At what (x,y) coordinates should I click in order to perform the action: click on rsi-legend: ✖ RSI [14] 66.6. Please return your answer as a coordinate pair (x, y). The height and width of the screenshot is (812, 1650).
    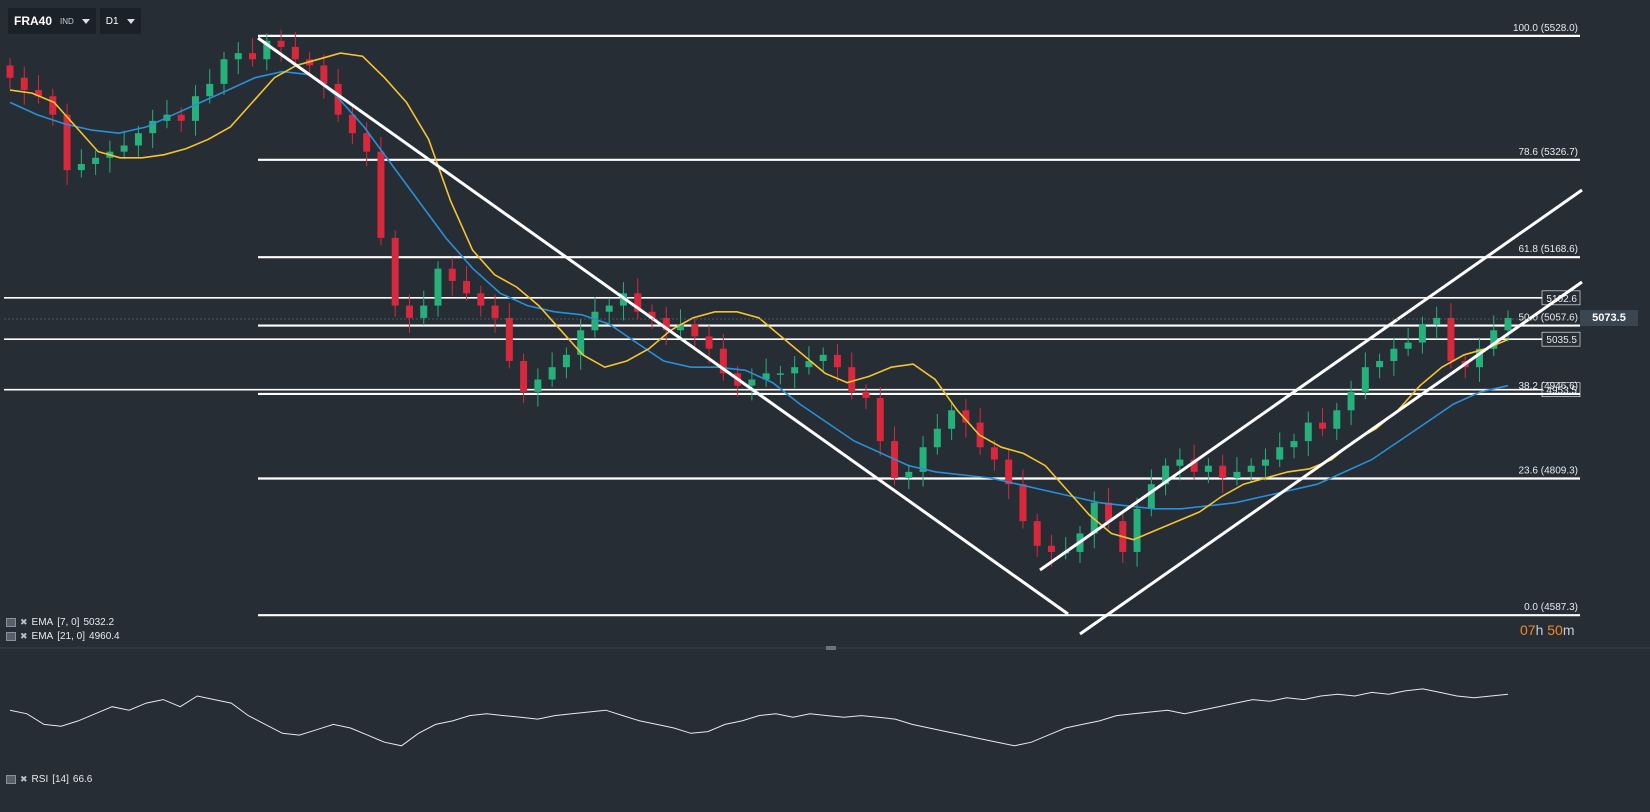
    Looking at the image, I should click on (49, 779).